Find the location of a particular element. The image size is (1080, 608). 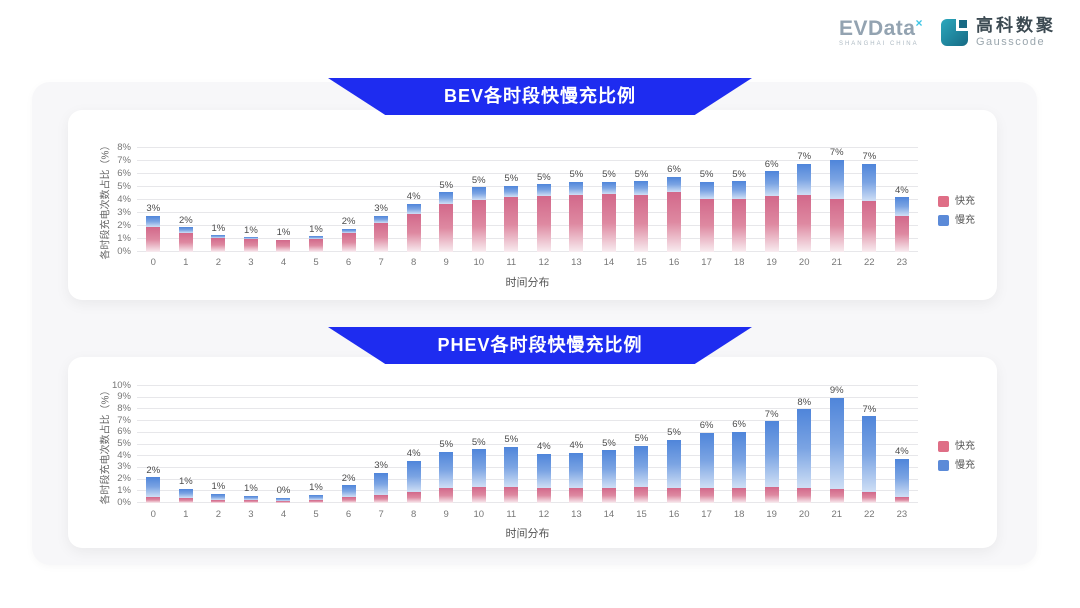

bar-value-label: 3% is located at coordinates (381, 466).